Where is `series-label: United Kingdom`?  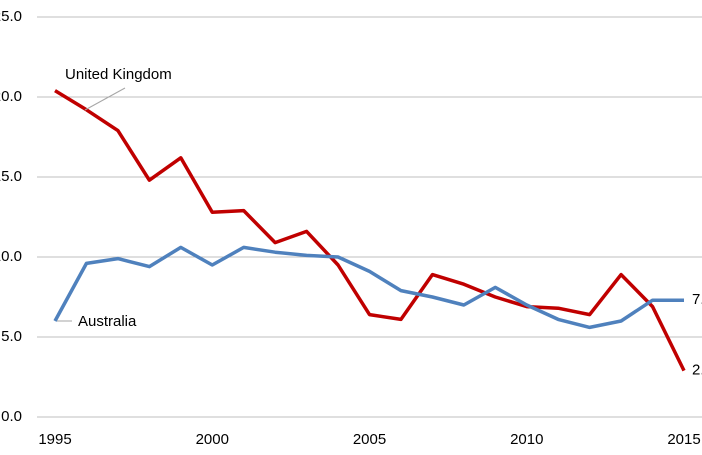 series-label: United Kingdom is located at coordinates (118, 74).